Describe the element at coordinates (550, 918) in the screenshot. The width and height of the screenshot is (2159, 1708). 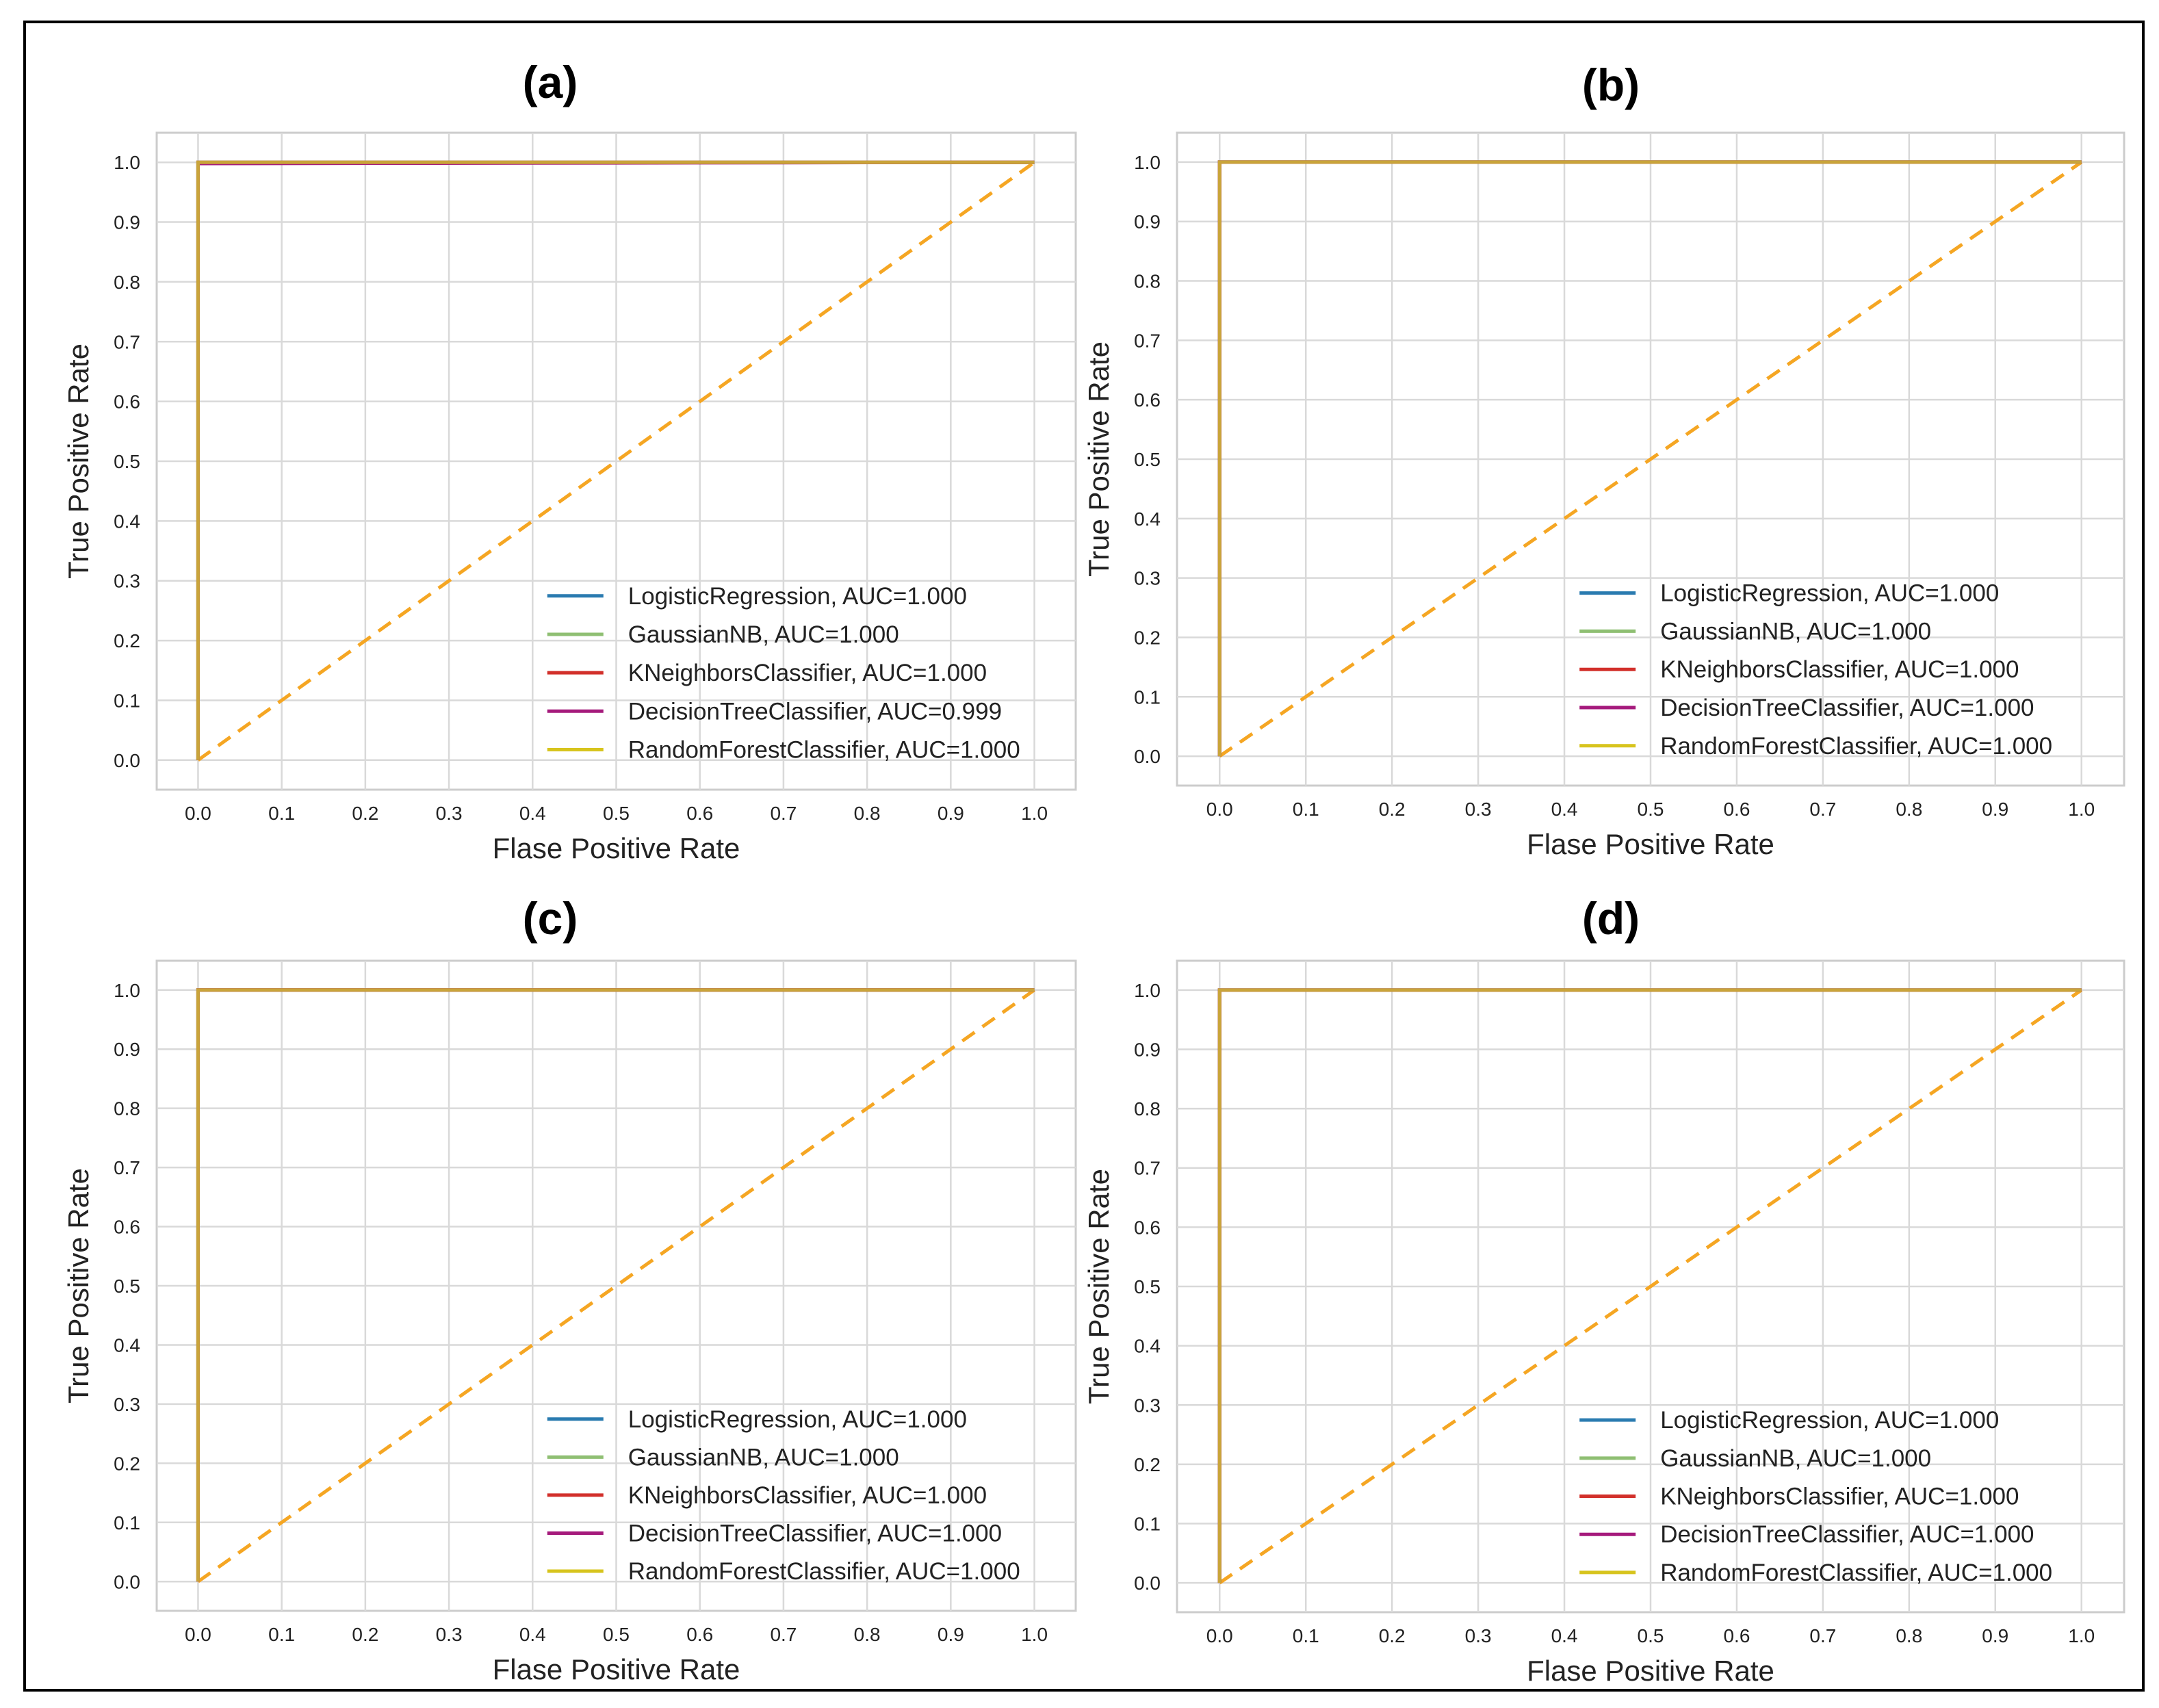
I see `panel-label: (c)` at that location.